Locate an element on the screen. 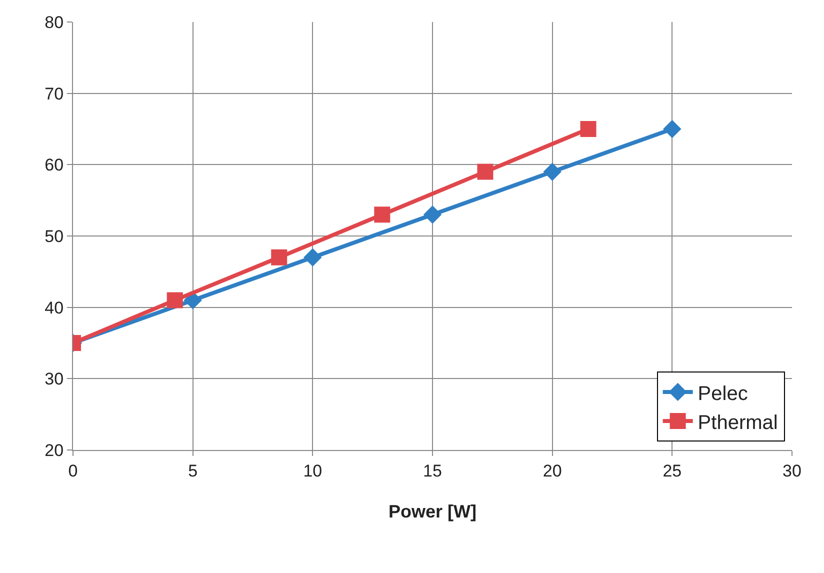  x-tick-label: 25 is located at coordinates (672, 470).